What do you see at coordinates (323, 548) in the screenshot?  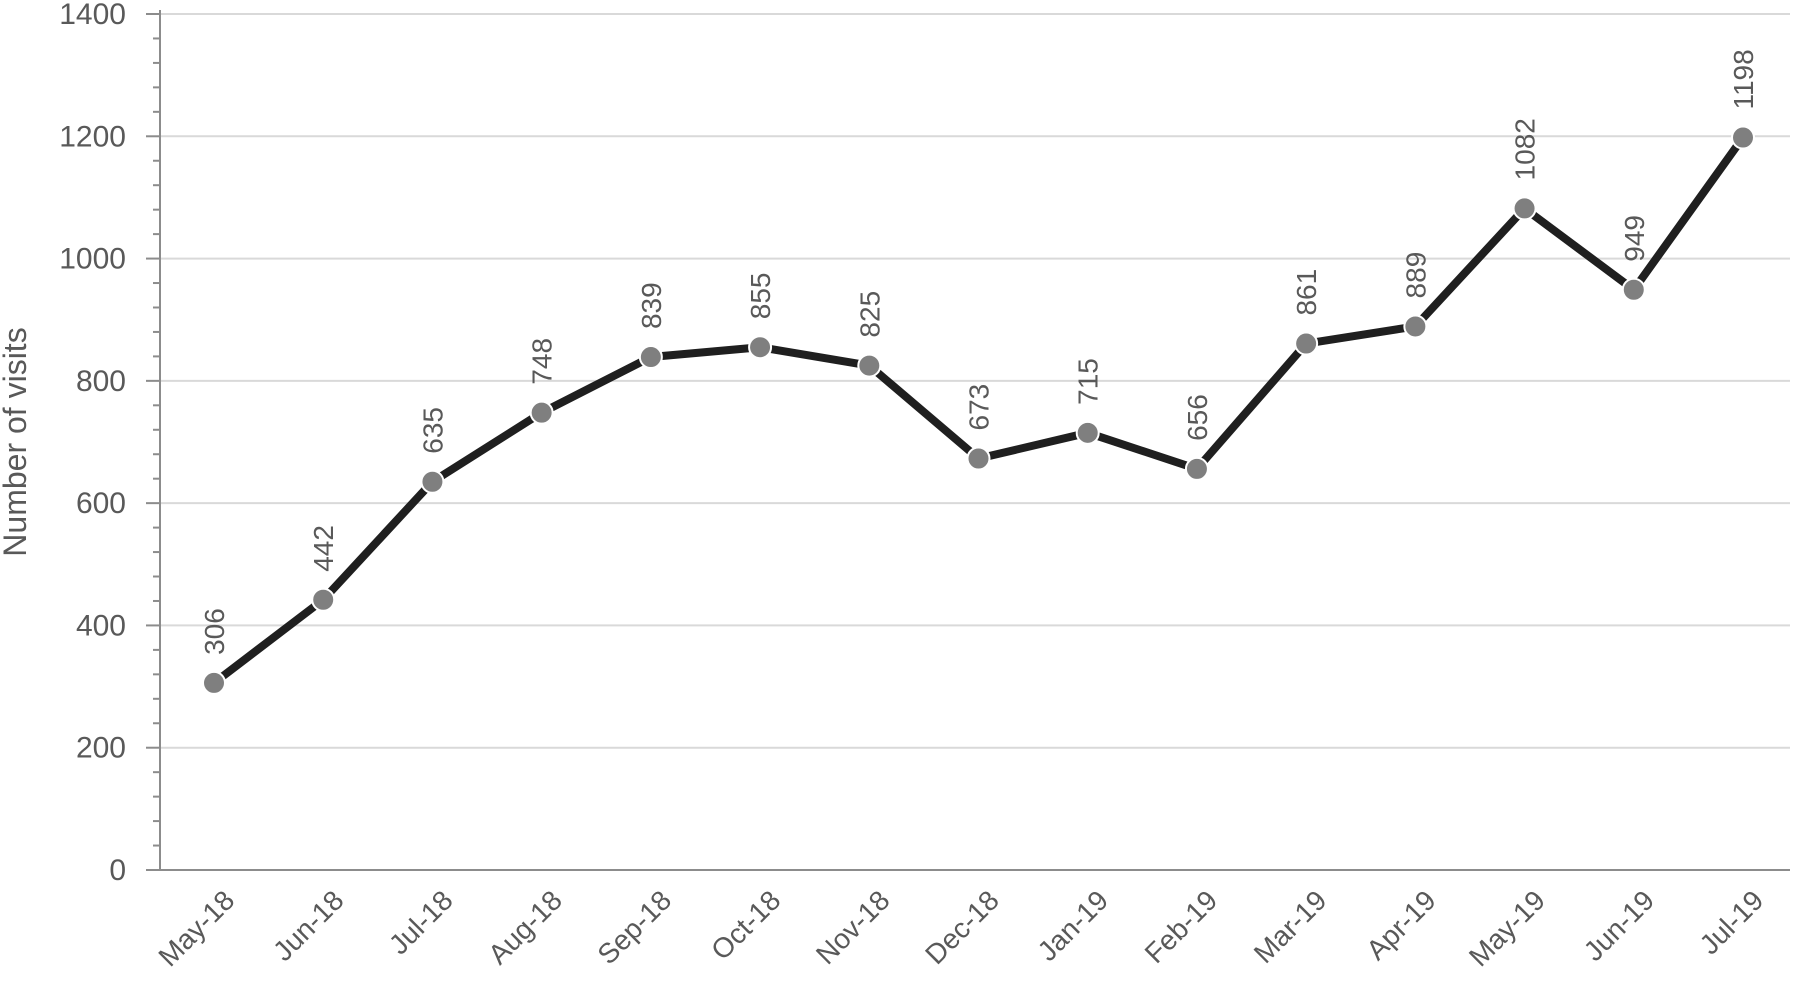 I see `data-label: 442` at bounding box center [323, 548].